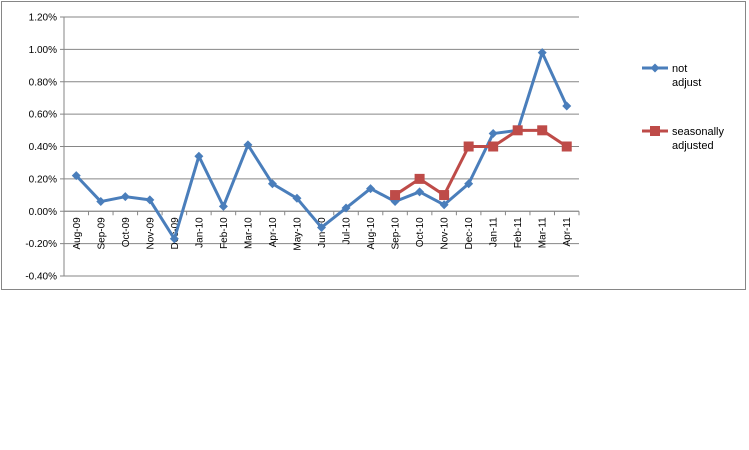 This screenshot has height=450, width=749. Describe the element at coordinates (126, 232) in the screenshot. I see `x-tick-label: Oct-09` at that location.